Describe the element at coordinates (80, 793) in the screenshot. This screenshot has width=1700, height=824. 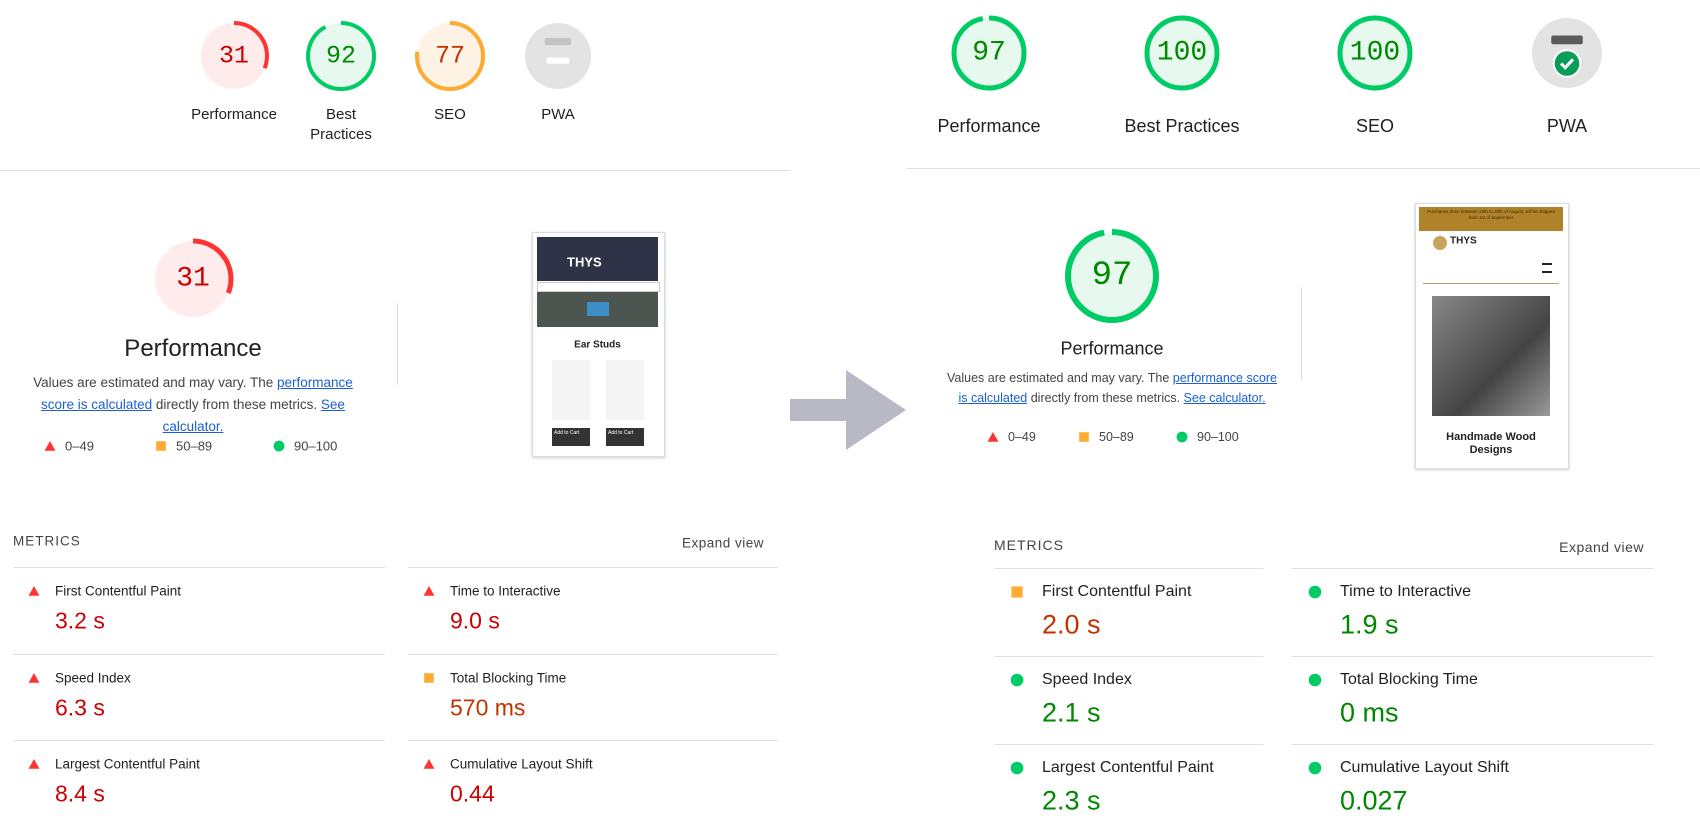
I see `metric-value: 8.4 s` at that location.